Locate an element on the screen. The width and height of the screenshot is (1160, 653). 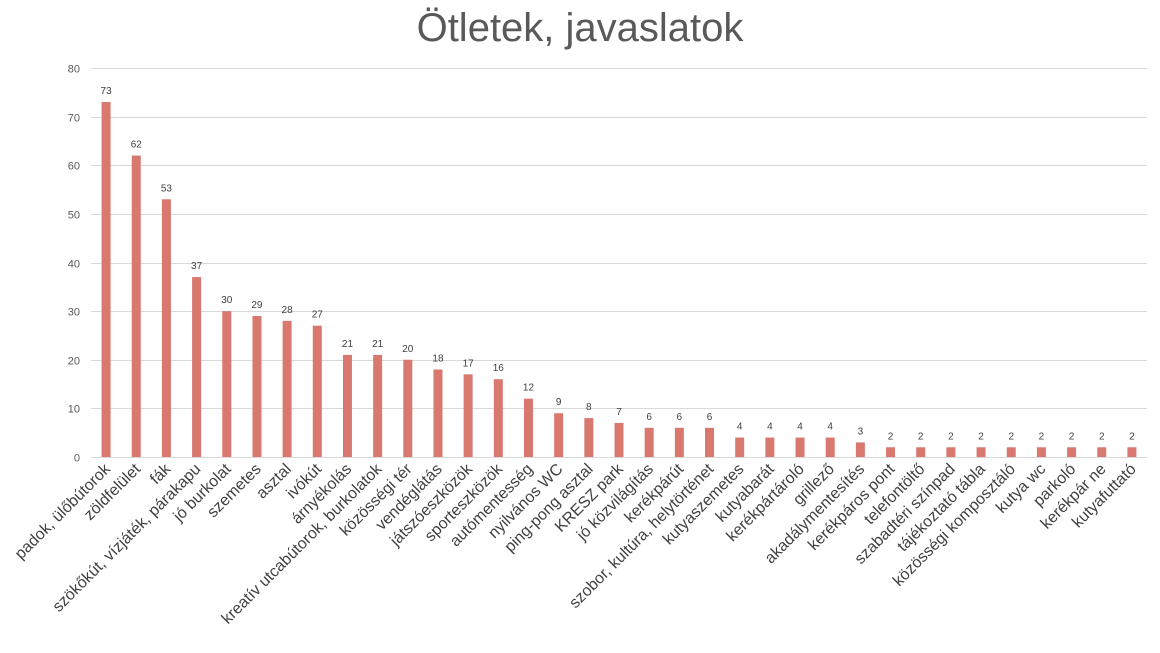
y-axis-ticks: 0 10 20 30 40 50 60 70 80 is located at coordinates (74, 264).